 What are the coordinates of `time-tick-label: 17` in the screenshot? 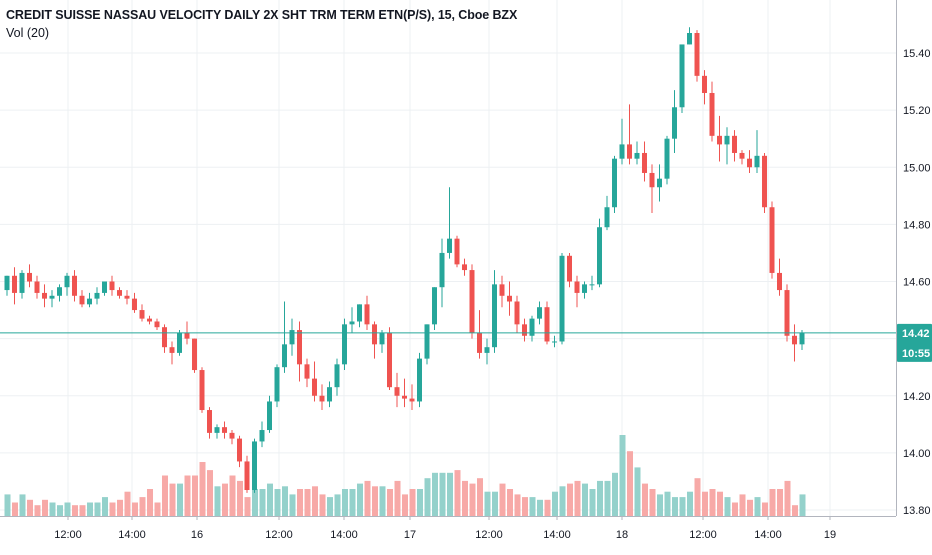 It's located at (410, 535).